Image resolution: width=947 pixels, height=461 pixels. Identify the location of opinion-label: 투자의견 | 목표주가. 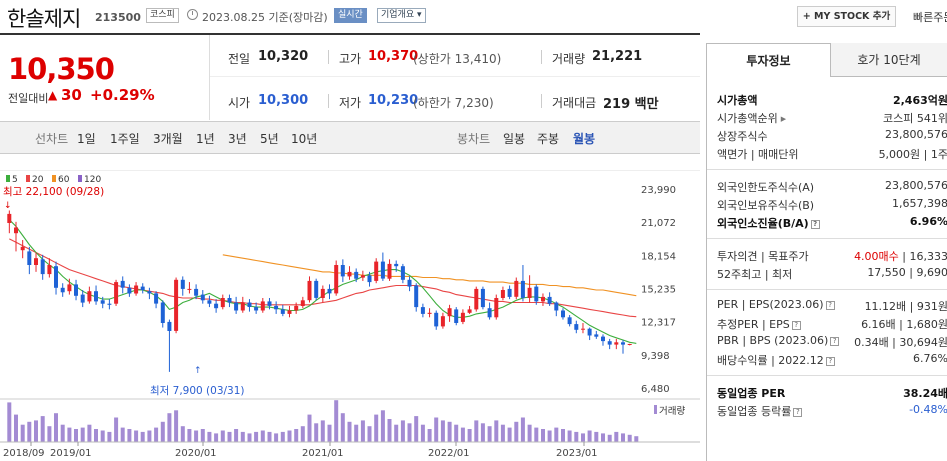
(763, 256).